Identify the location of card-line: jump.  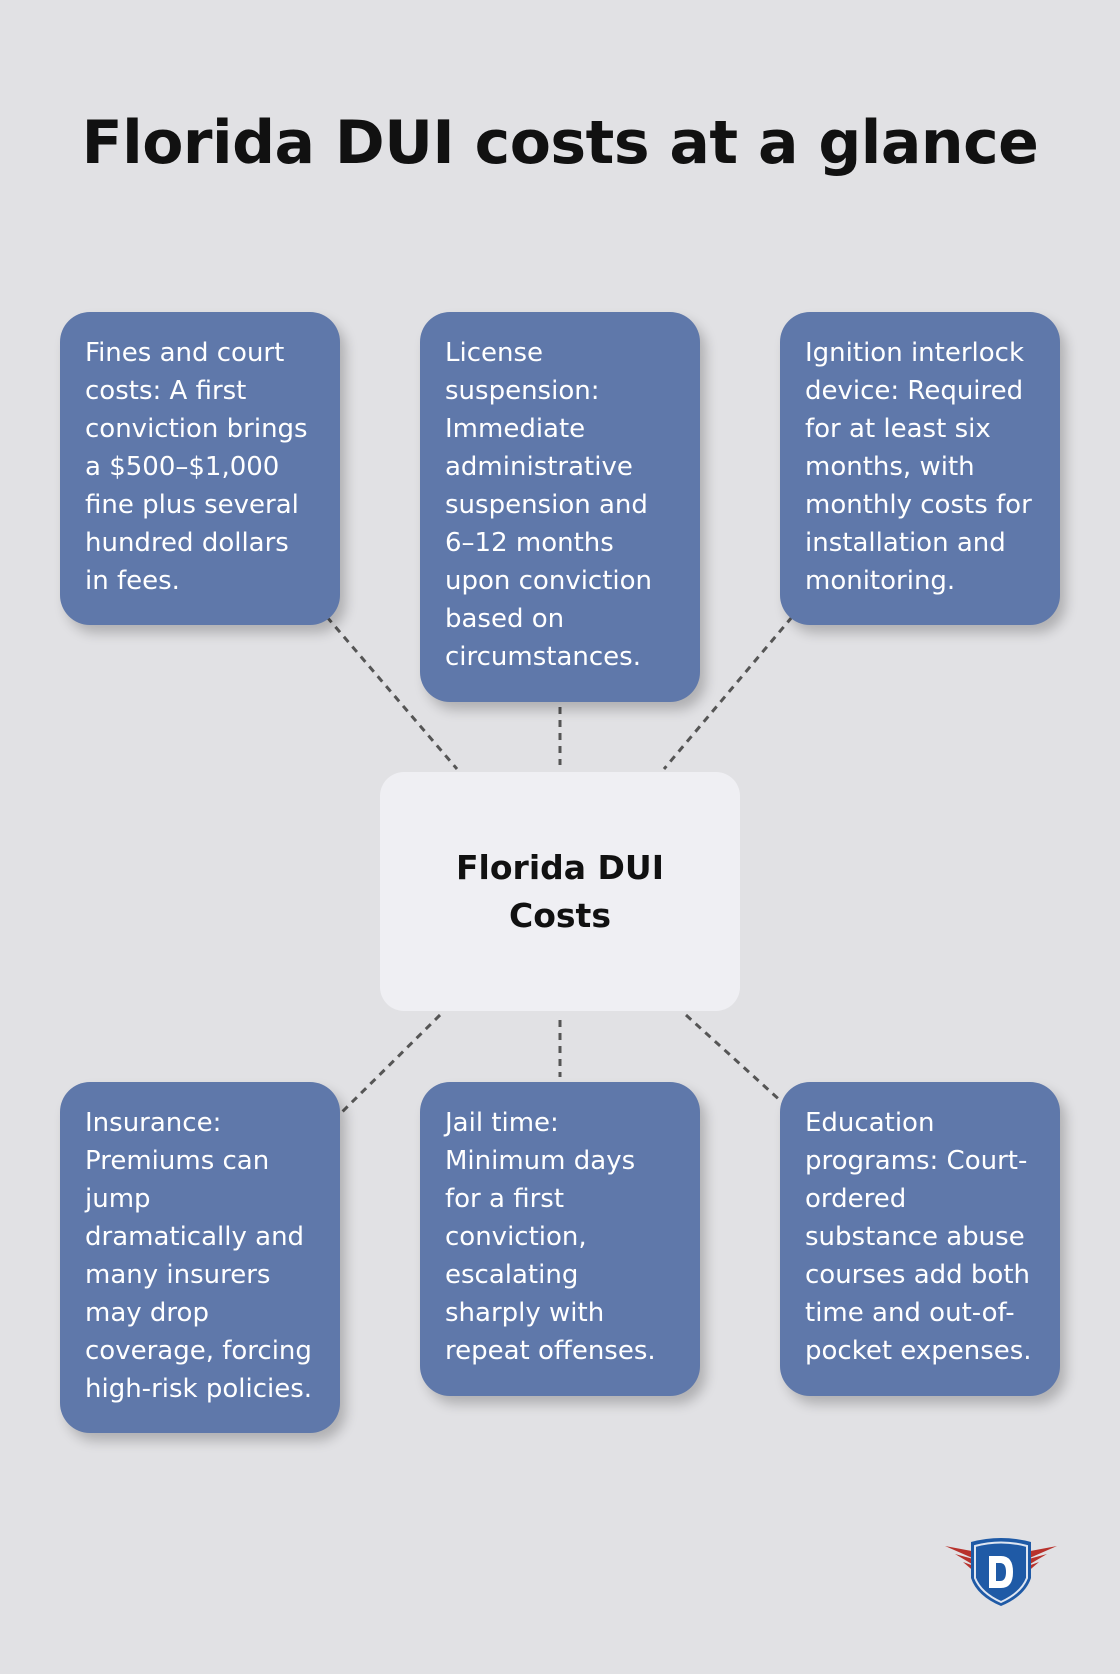
(118, 1199).